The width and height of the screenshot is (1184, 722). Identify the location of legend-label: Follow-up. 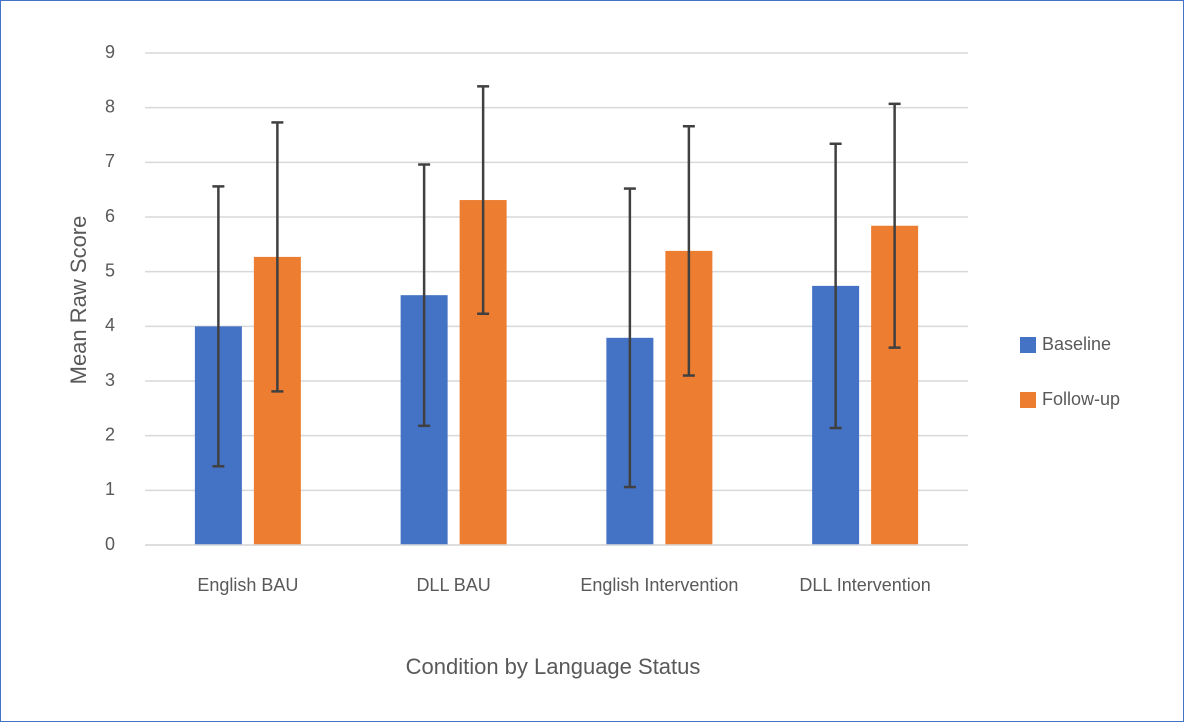
(1081, 399).